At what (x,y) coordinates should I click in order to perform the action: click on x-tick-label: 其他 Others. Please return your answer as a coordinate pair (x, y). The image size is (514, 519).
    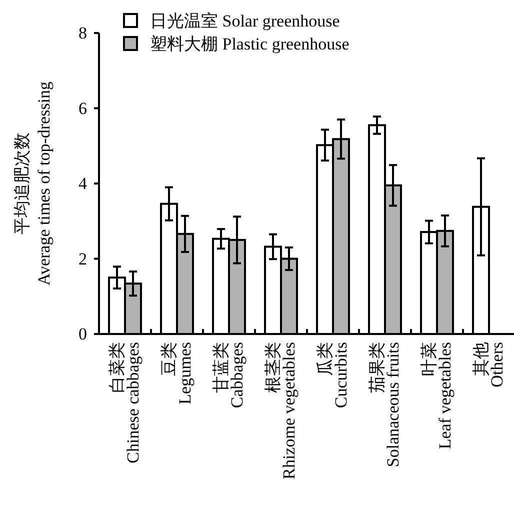
    Looking at the image, I should click on (489, 365).